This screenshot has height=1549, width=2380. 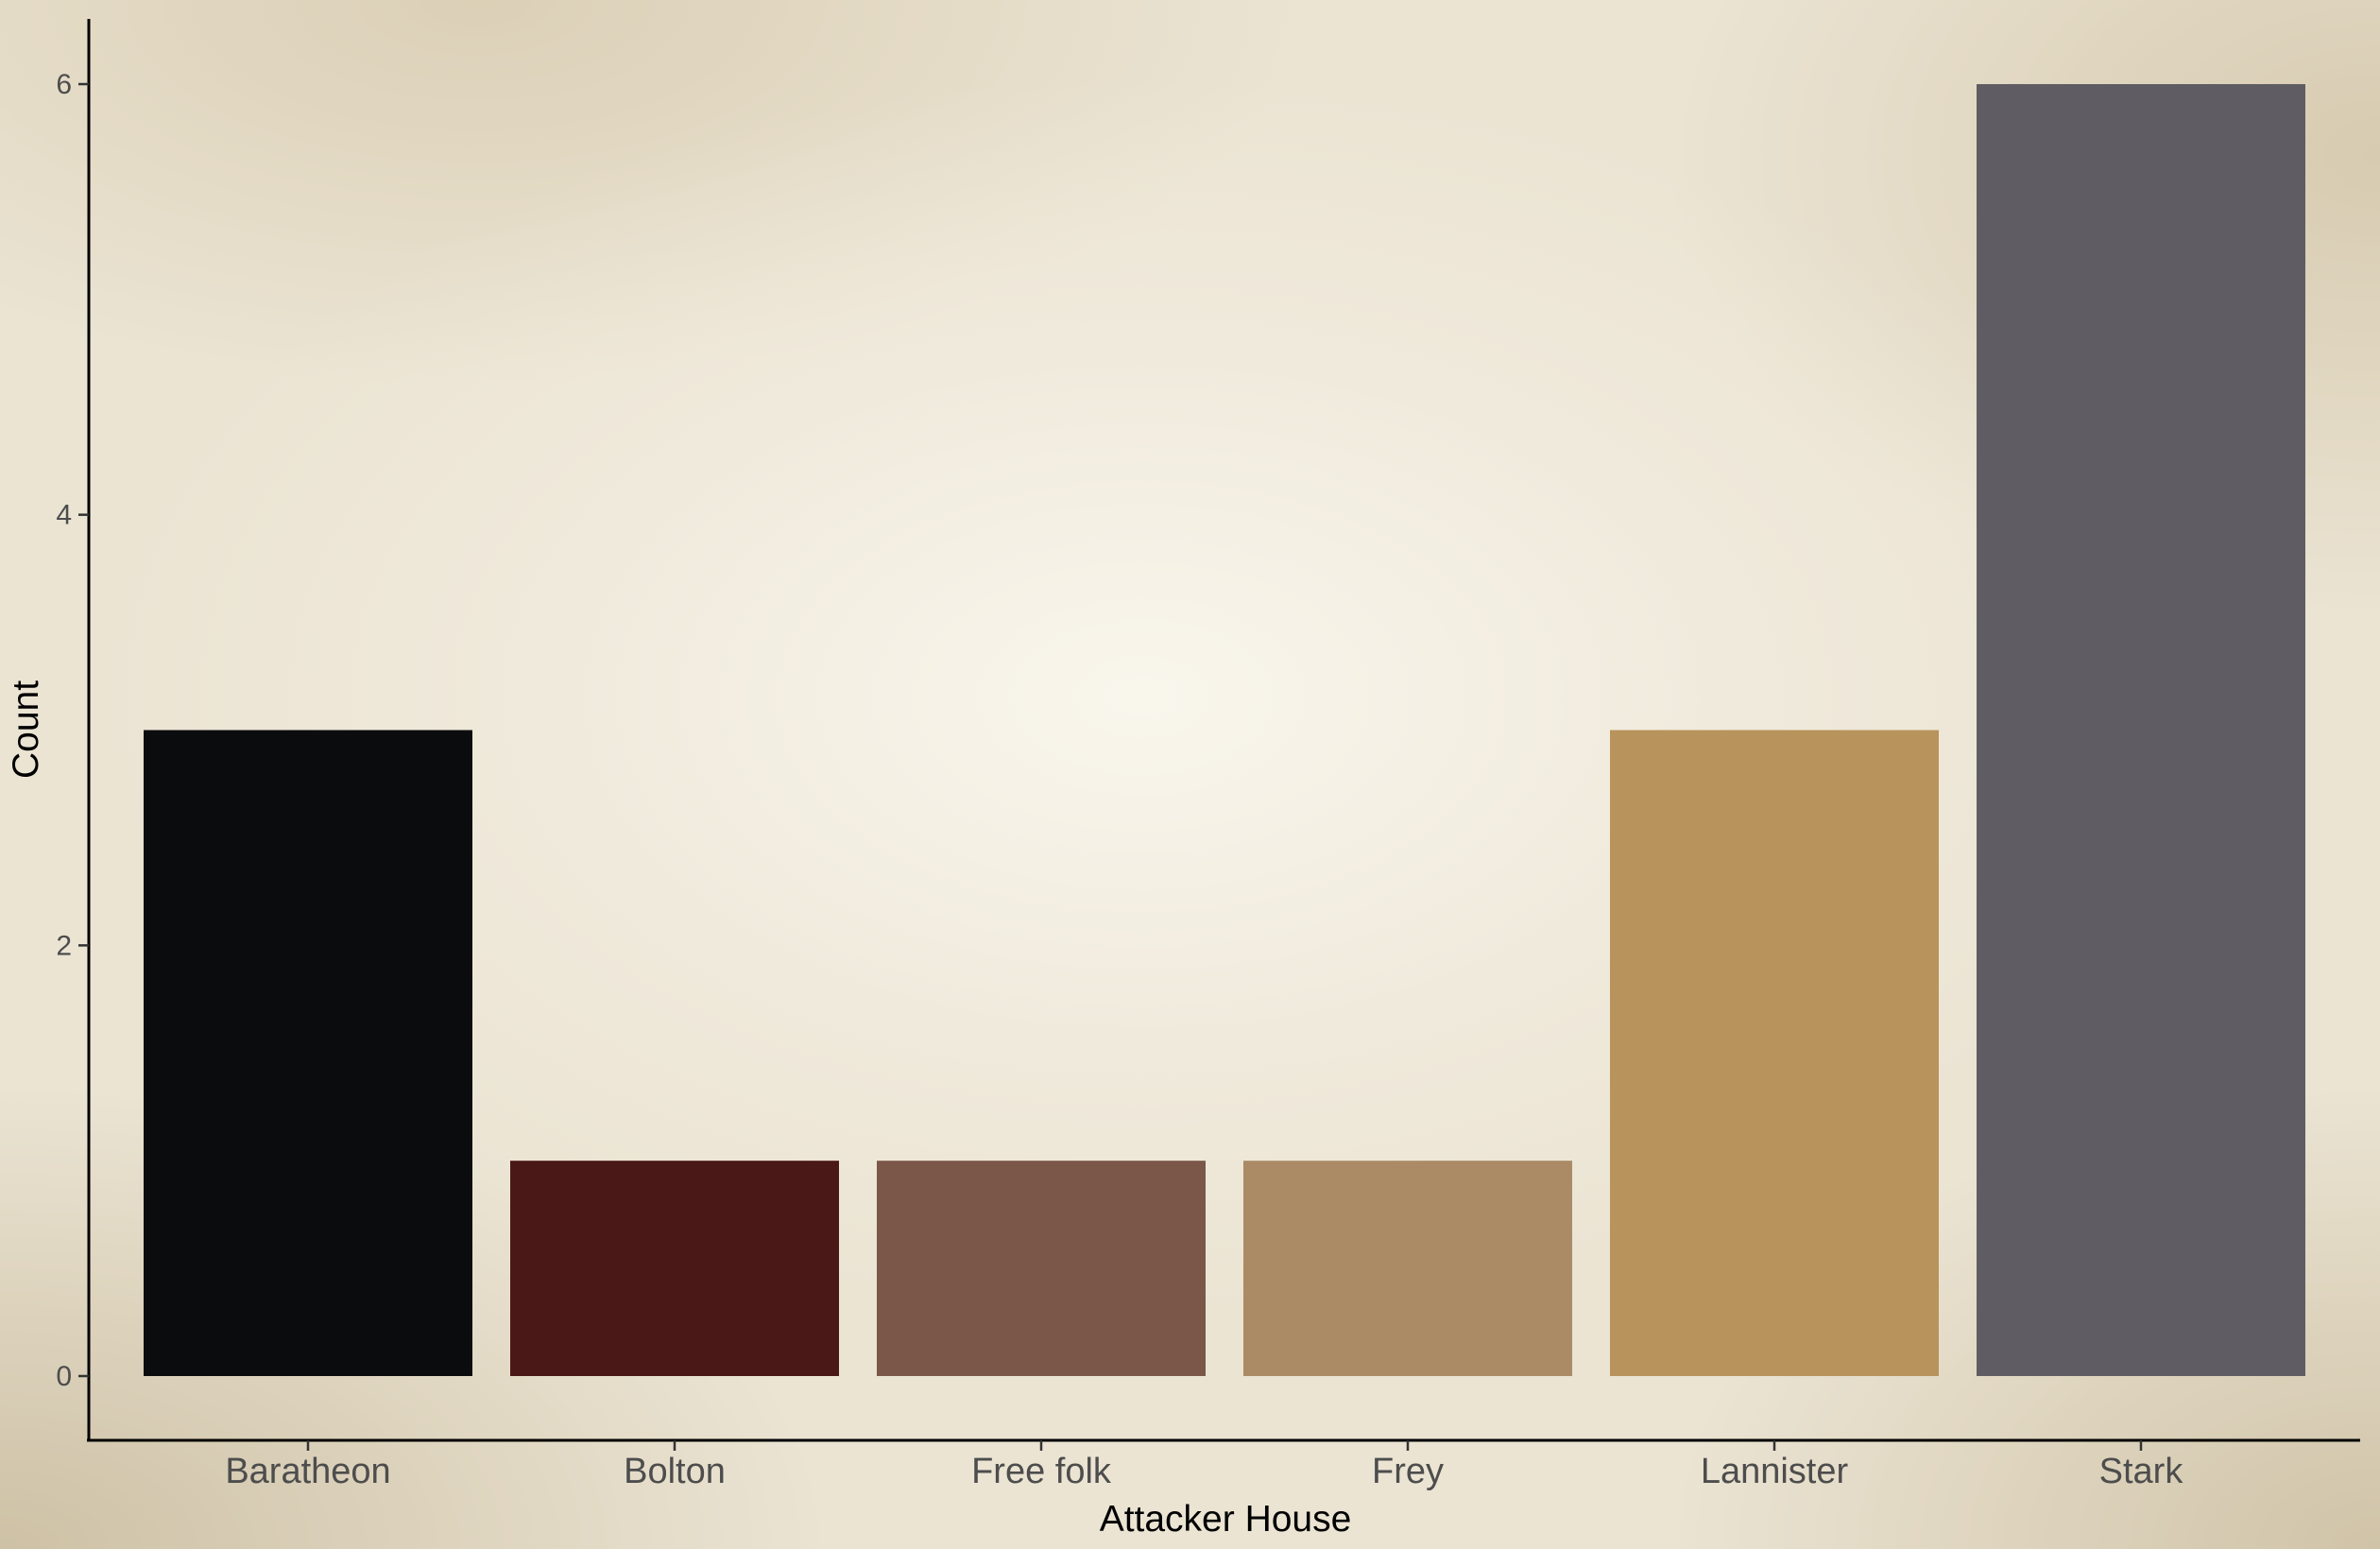 I want to click on bar-bolton, so click(x=675, y=1268).